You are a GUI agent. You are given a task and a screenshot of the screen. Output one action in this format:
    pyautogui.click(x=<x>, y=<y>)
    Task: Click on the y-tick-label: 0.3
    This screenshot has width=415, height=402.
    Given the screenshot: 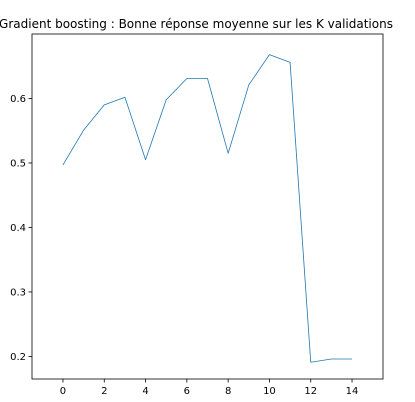 What is the action you would take?
    pyautogui.click(x=18, y=292)
    